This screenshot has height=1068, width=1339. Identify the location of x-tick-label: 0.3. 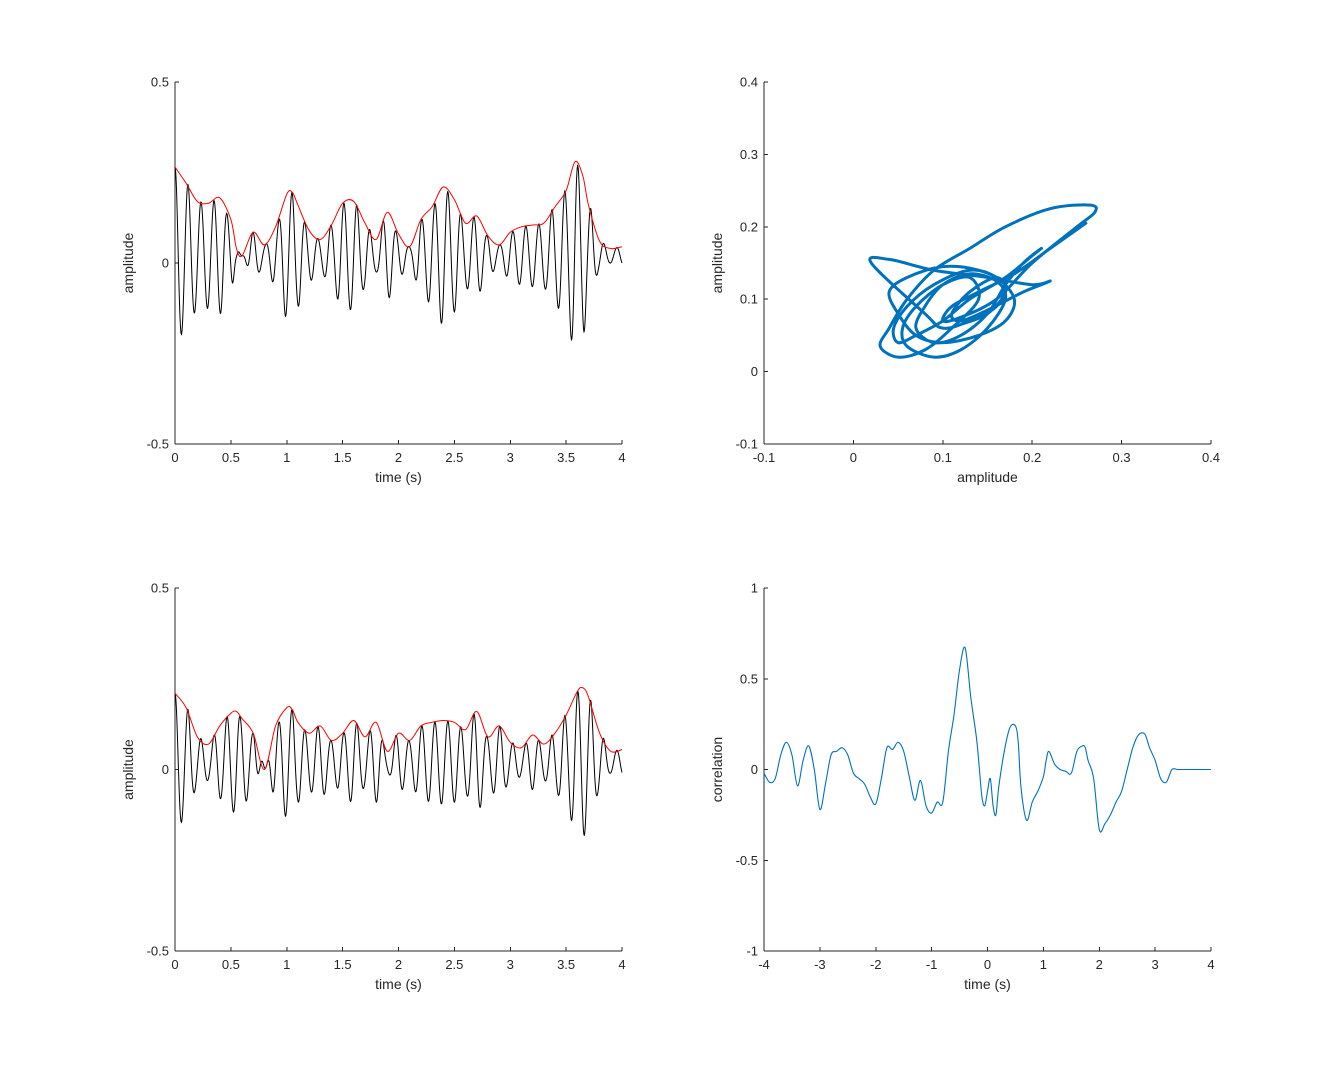
(1122, 457).